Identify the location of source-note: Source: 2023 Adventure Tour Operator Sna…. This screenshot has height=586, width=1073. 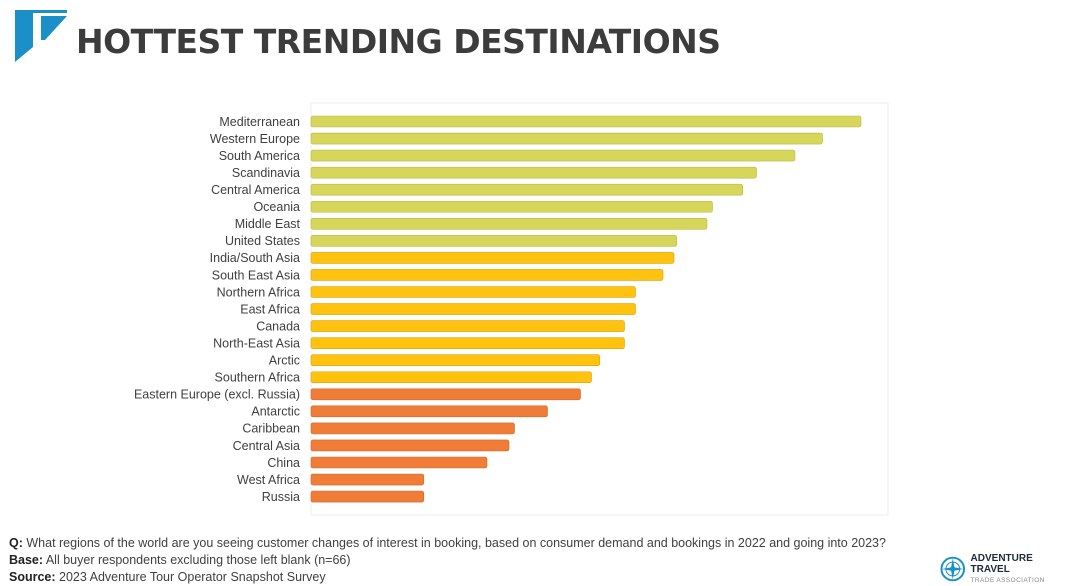
(167, 577).